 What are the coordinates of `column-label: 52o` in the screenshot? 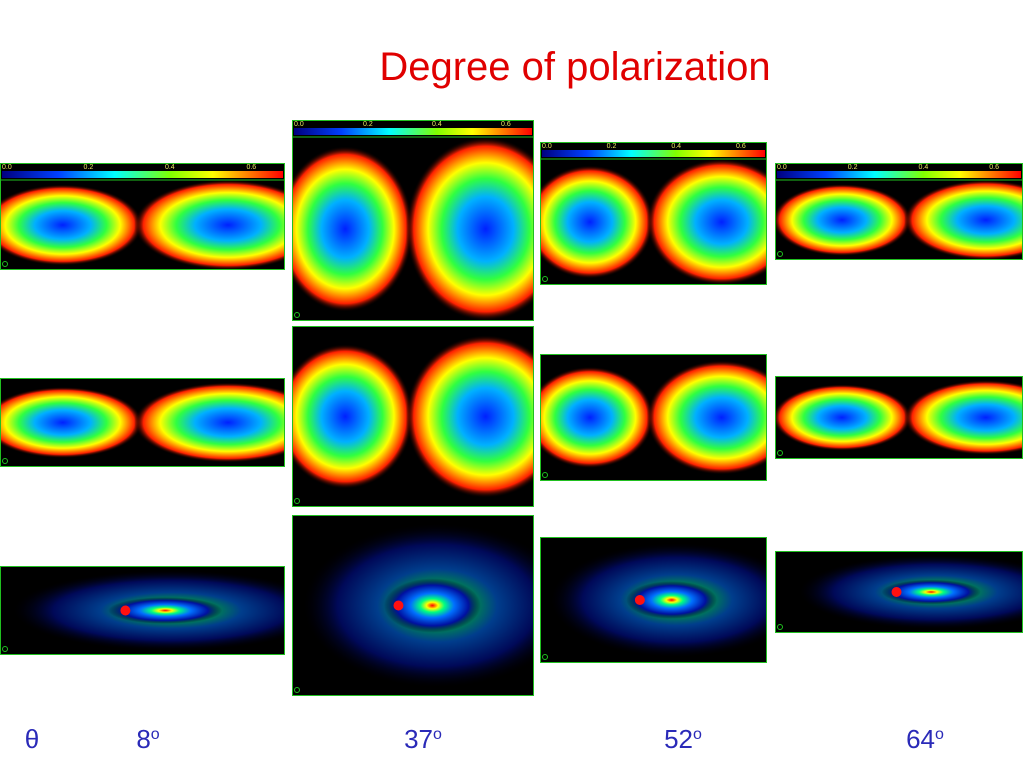 It's located at (683, 739).